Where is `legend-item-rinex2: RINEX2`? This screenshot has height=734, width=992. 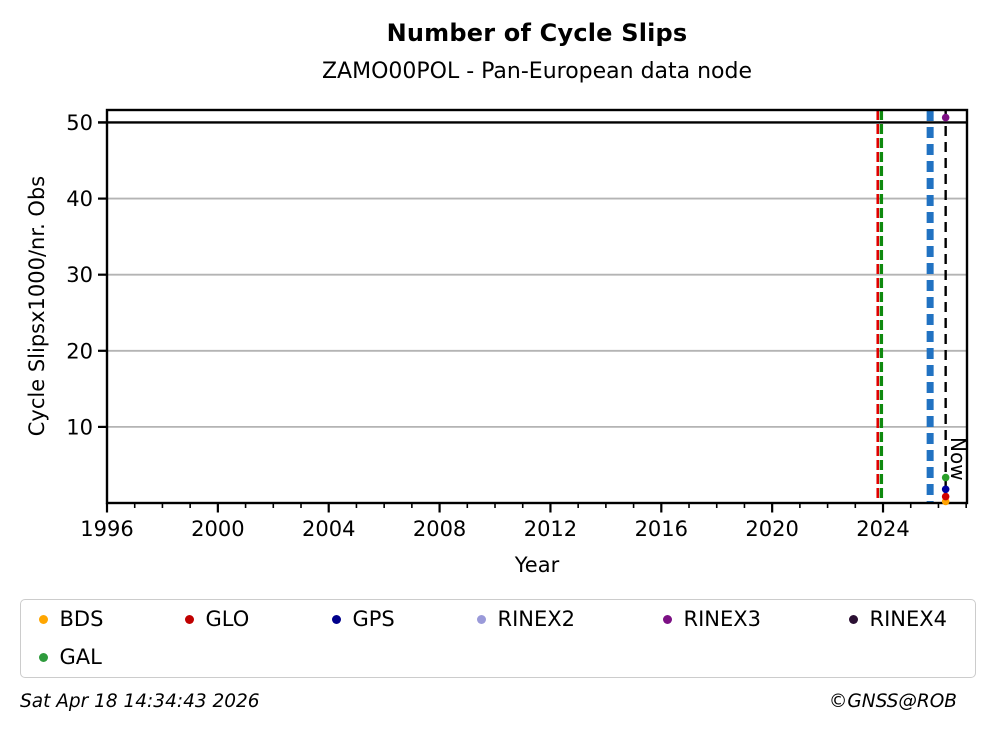
legend-item-rinex2: RINEX2 is located at coordinates (526, 619).